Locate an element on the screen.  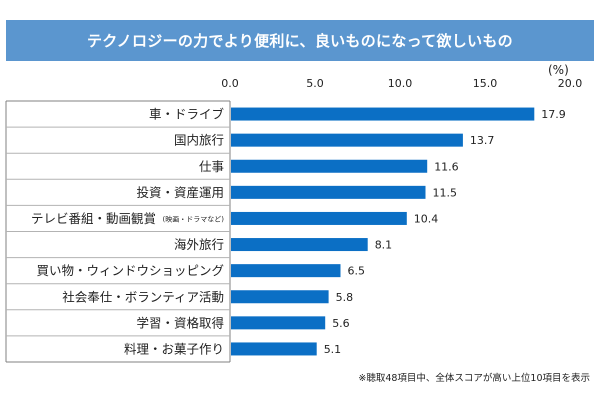
category-label: 料理・お菓子作り is located at coordinates (174, 348).